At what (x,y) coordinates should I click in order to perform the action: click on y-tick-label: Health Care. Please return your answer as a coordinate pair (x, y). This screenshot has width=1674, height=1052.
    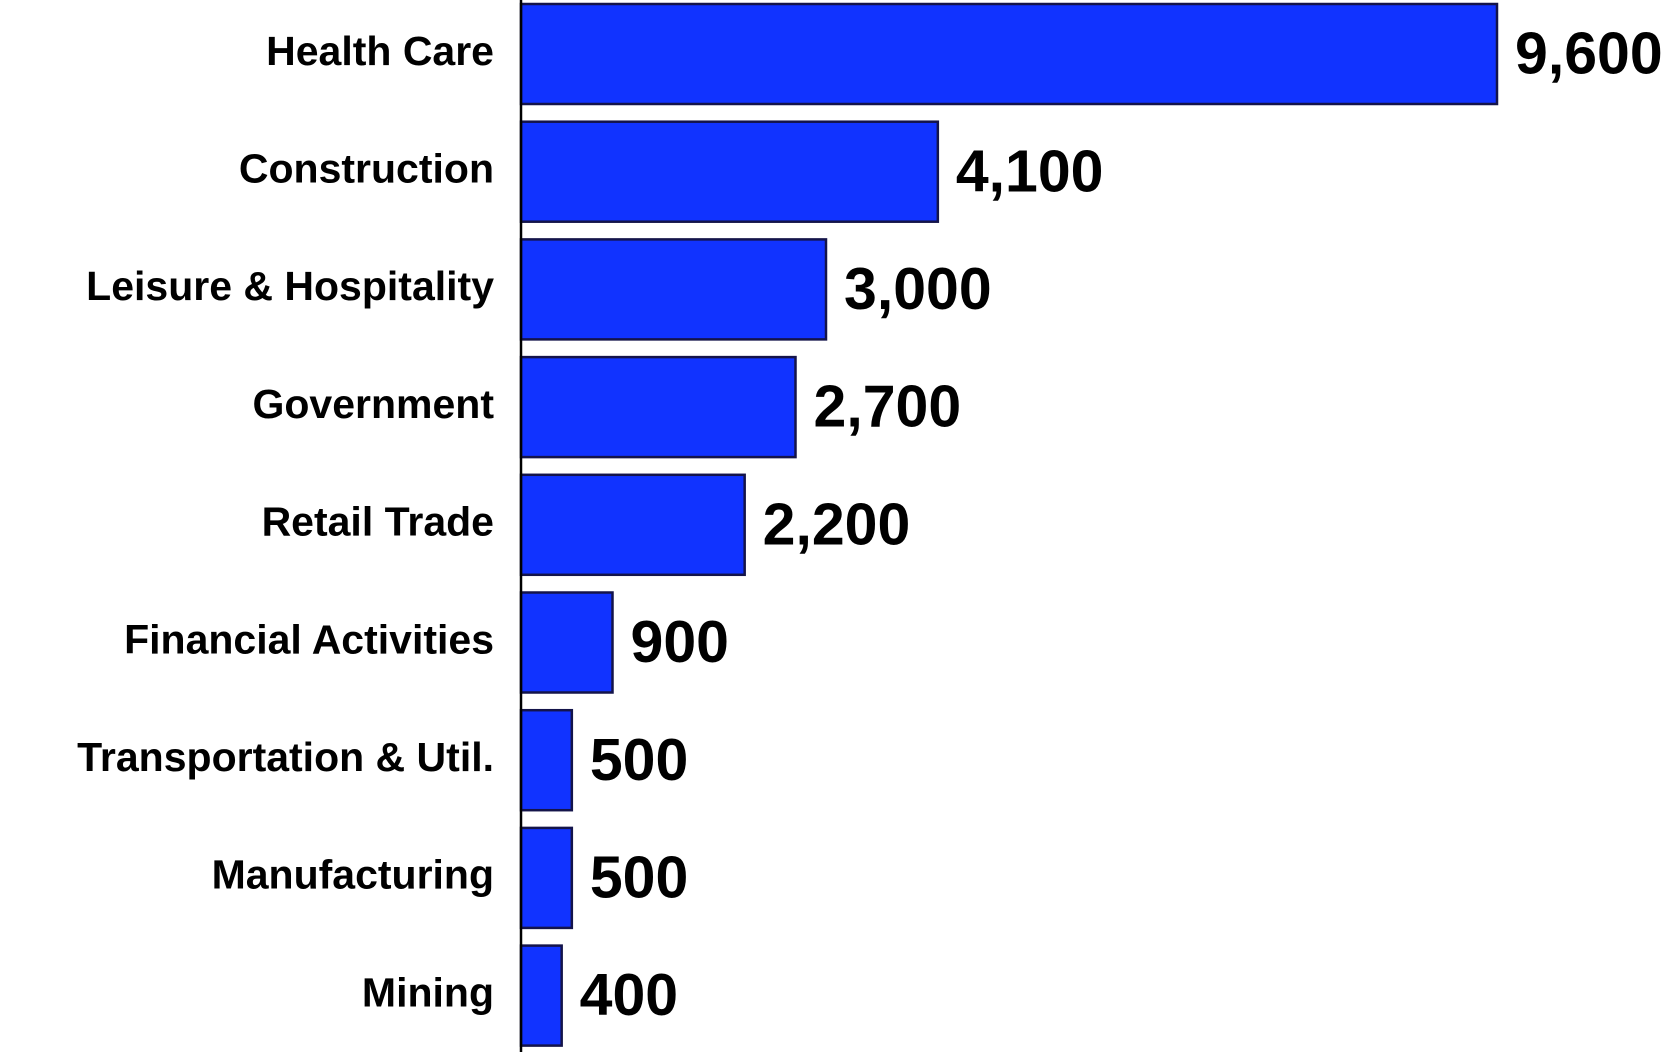
    Looking at the image, I should click on (380, 51).